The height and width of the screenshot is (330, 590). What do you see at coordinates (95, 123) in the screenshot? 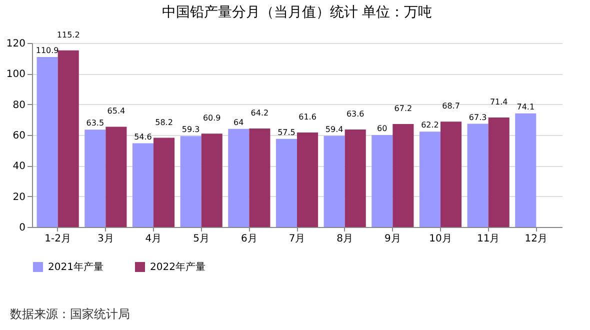
I see `data-label: 63.5` at bounding box center [95, 123].